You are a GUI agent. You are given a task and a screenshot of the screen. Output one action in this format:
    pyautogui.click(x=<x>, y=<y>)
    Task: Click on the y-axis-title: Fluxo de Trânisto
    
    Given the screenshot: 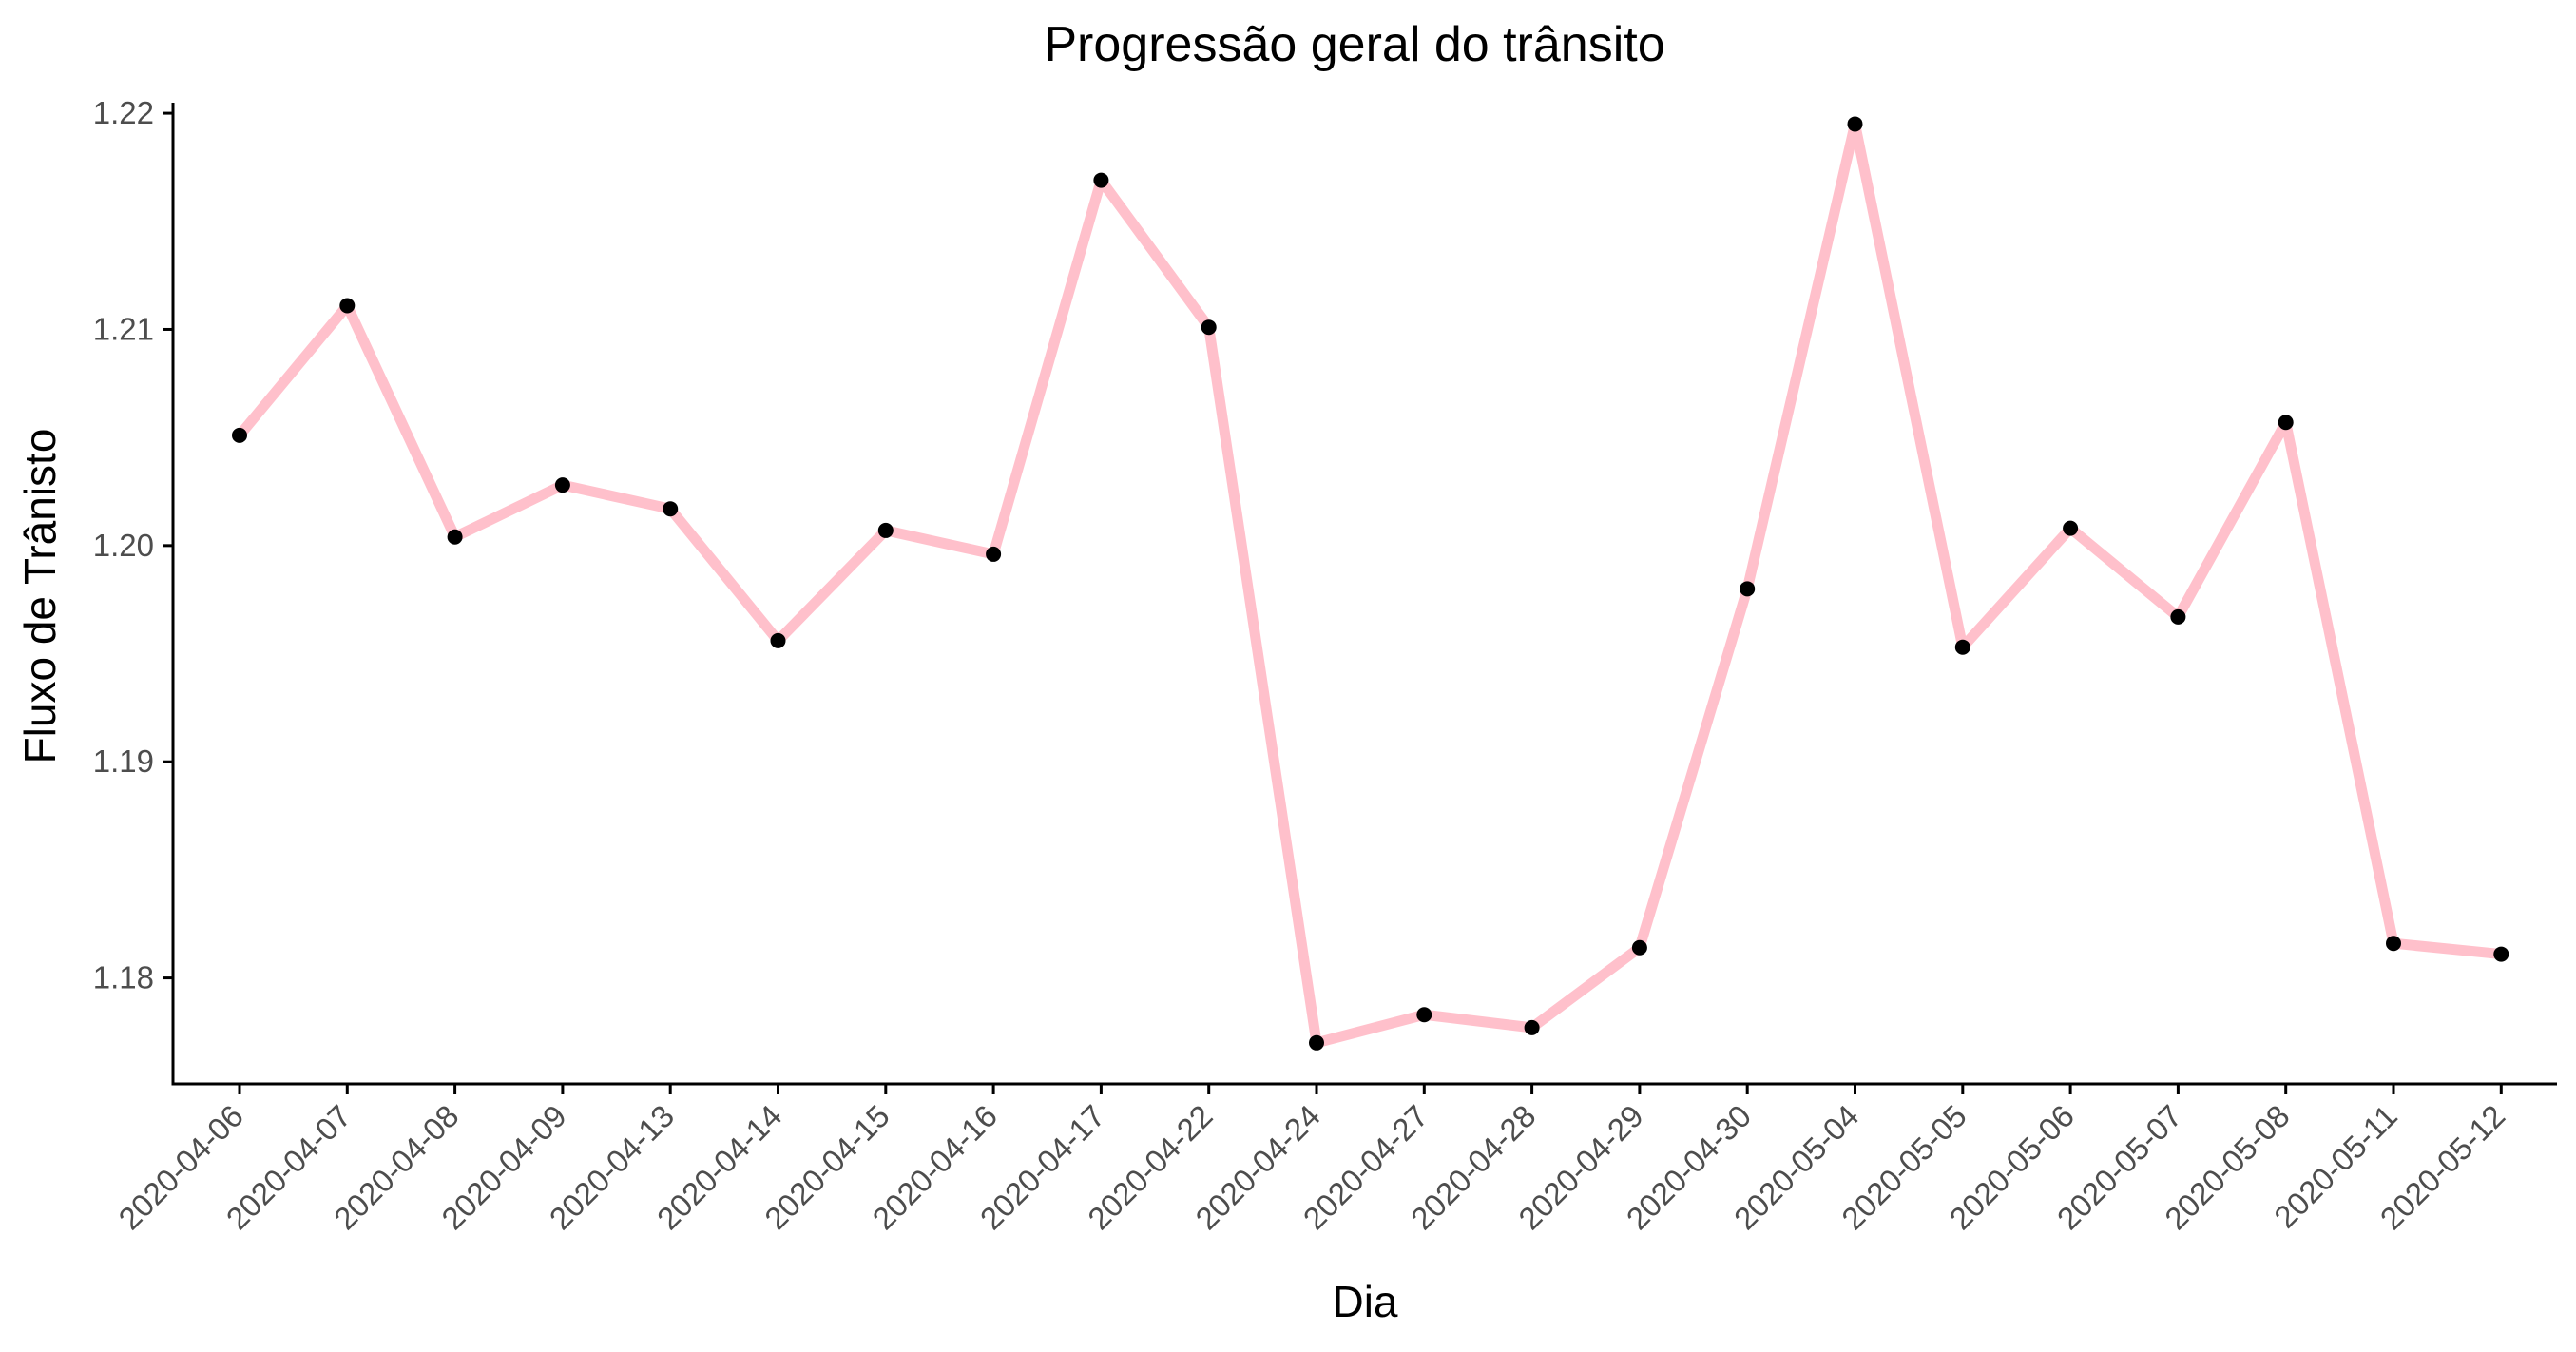 What is the action you would take?
    pyautogui.click(x=40, y=596)
    